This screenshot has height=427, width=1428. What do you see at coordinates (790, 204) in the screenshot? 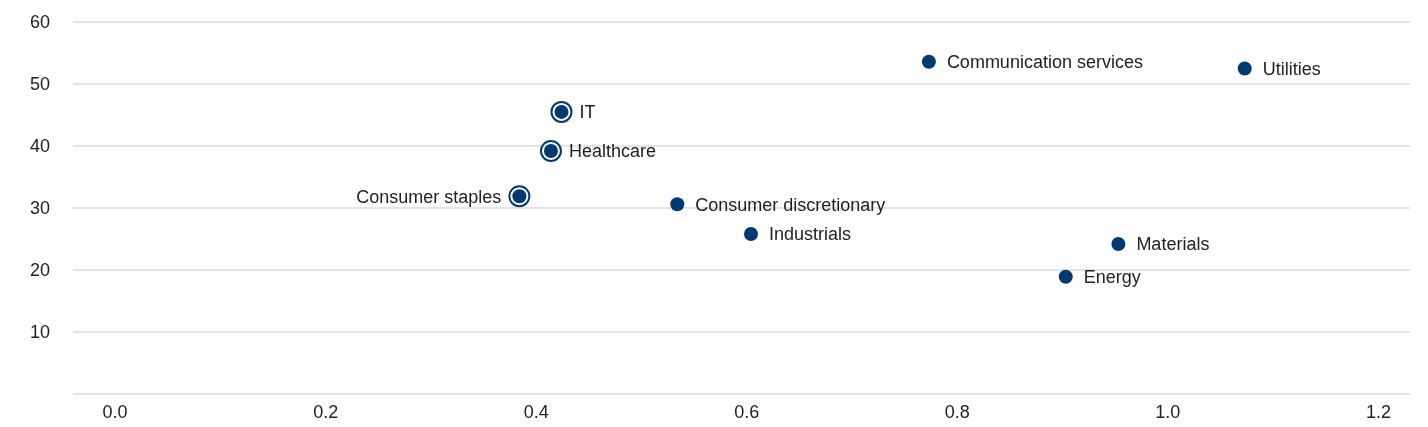
I see `annotation: Consumer discretionary` at bounding box center [790, 204].